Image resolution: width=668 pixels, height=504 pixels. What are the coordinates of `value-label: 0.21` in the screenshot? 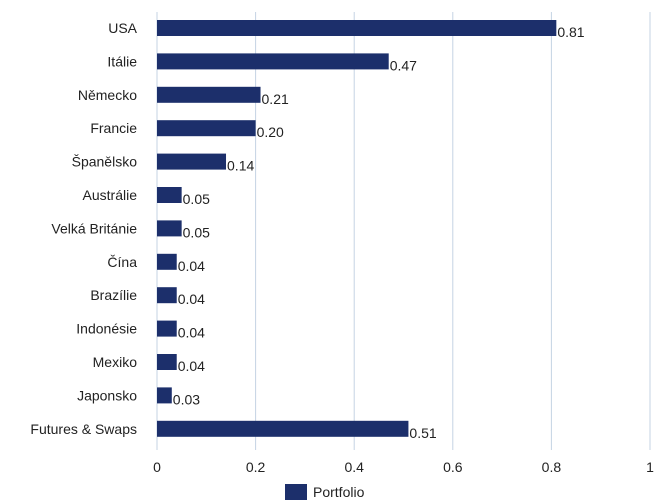 It's located at (275, 99).